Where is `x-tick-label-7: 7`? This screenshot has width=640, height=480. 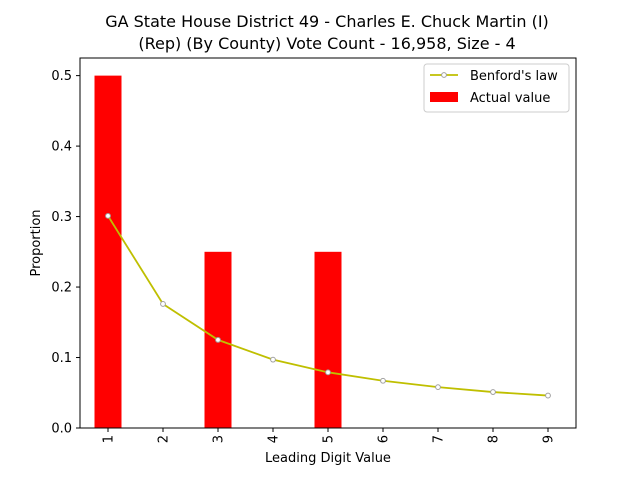 x-tick-label-7: 7 is located at coordinates (439, 439).